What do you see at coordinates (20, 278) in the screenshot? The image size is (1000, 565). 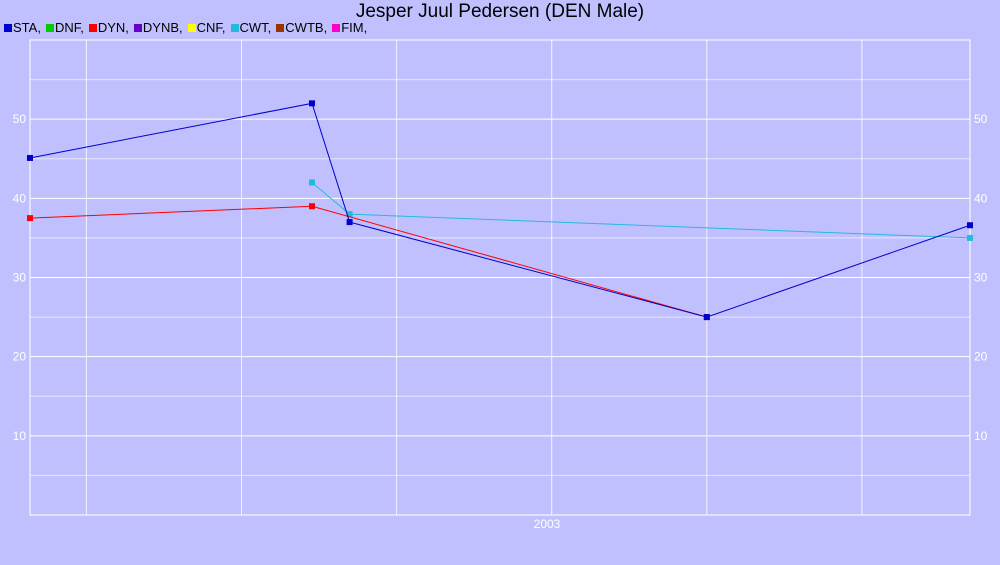 I see `y-tick-label-left: 30` at bounding box center [20, 278].